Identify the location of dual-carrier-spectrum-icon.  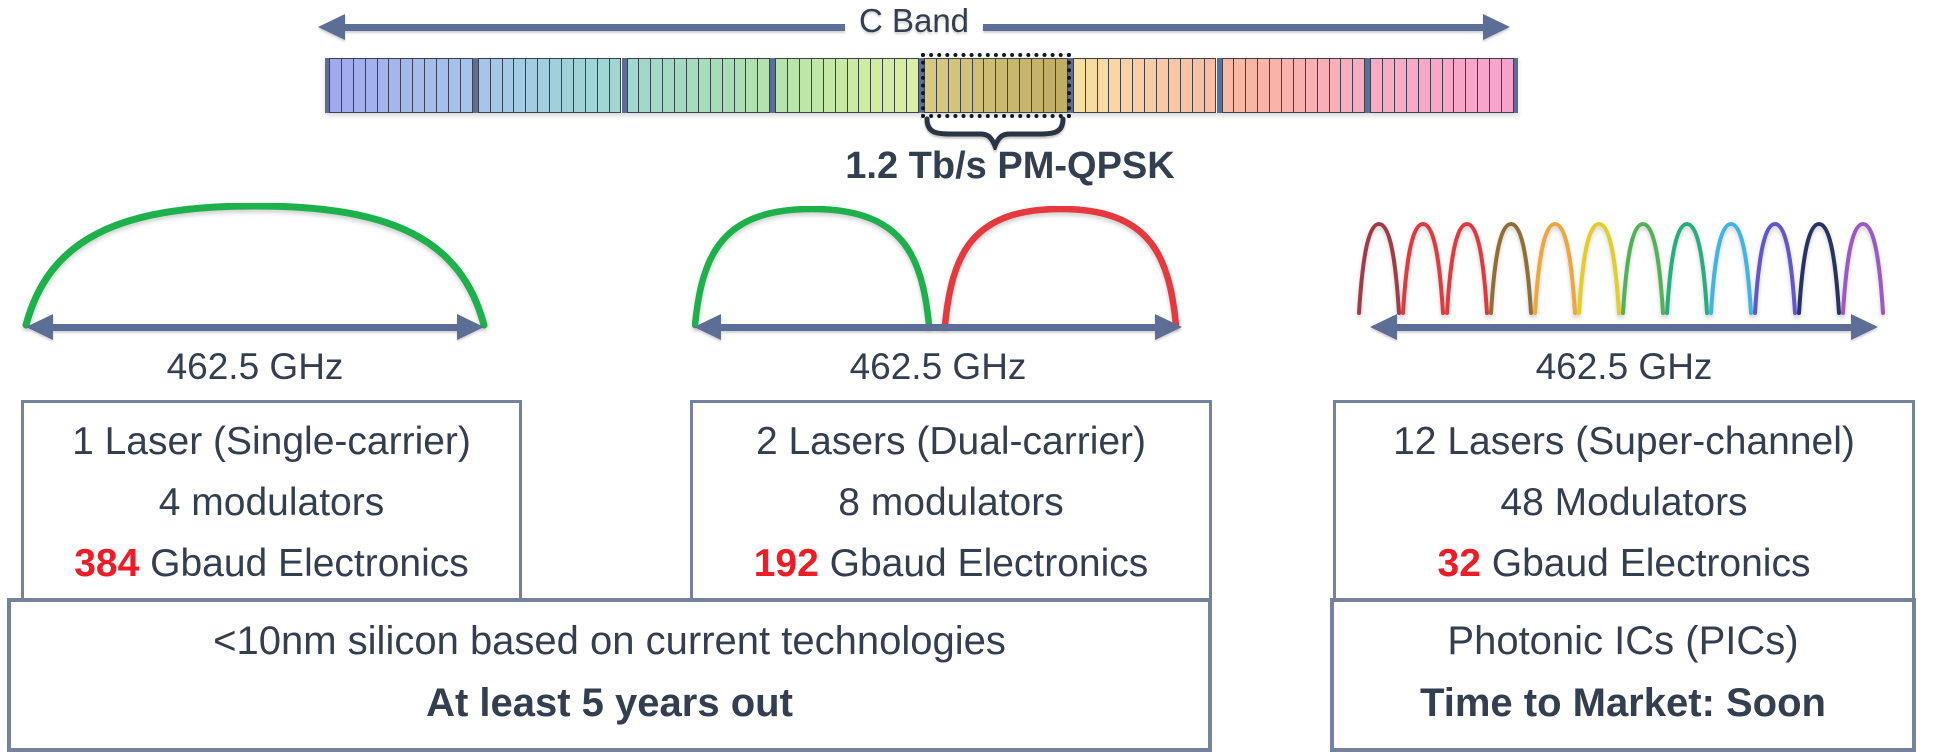
(936, 267).